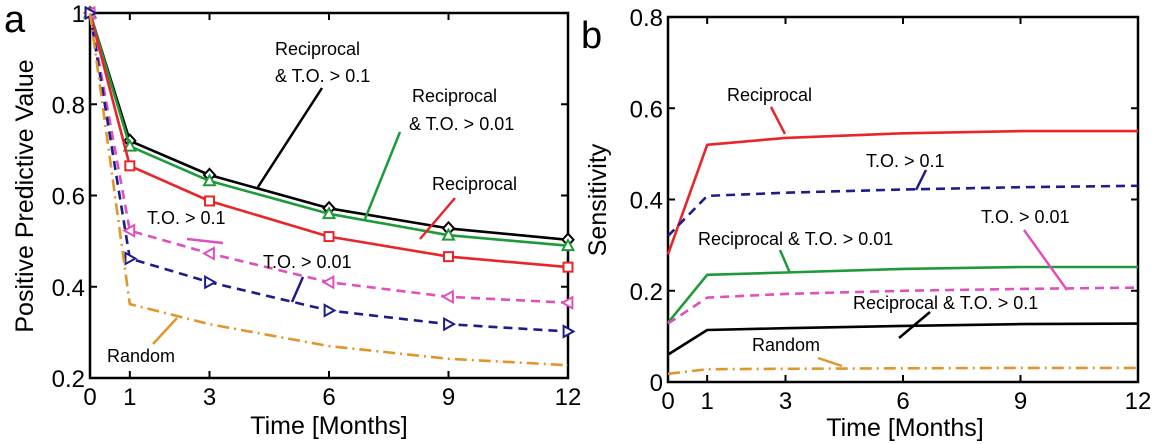  I want to click on panel-b-letter: b, so click(591, 36).